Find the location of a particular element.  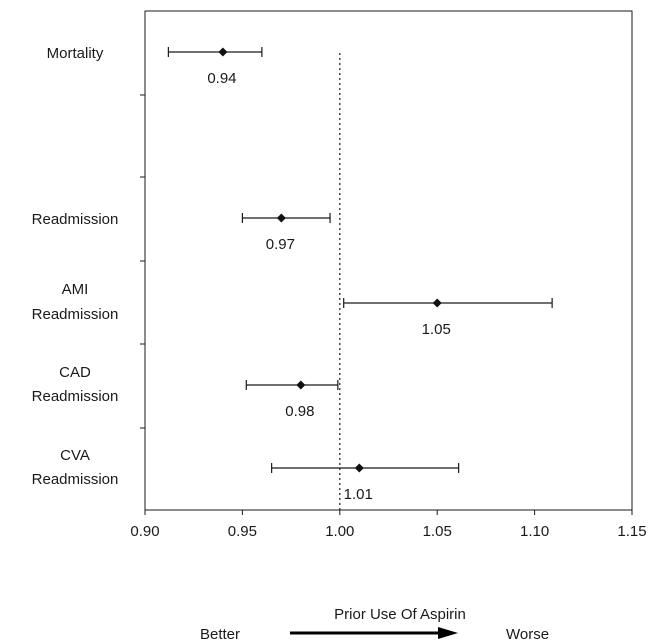

row-label: AMI is located at coordinates (75, 289).